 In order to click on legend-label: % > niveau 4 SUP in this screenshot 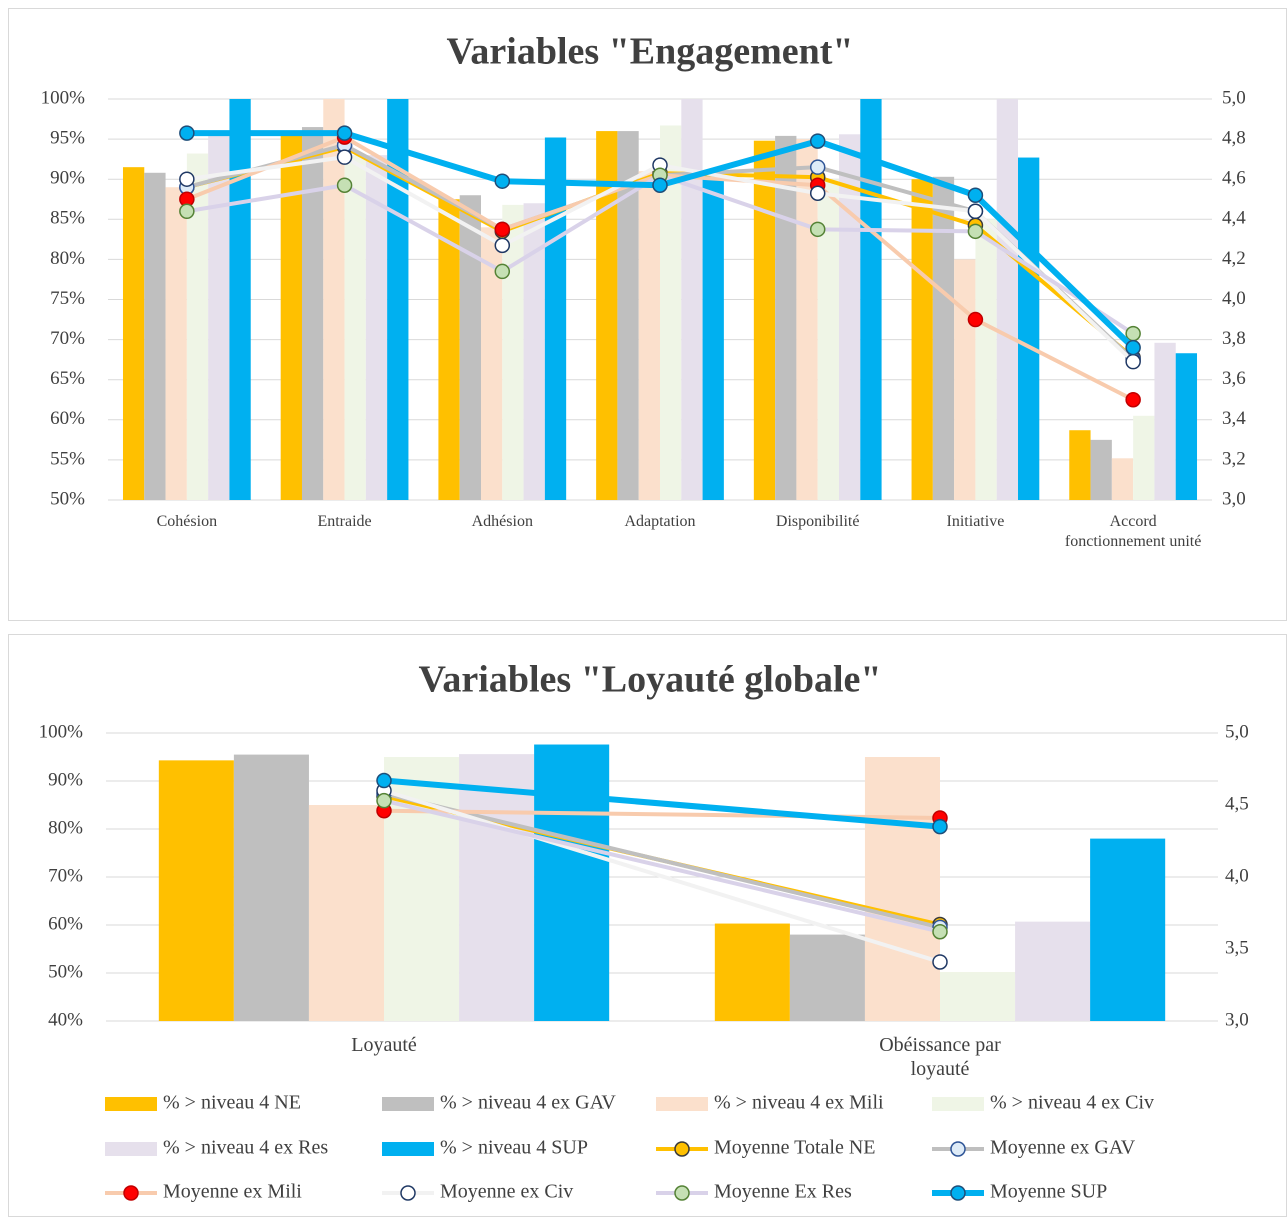, I will do `click(514, 1148)`.